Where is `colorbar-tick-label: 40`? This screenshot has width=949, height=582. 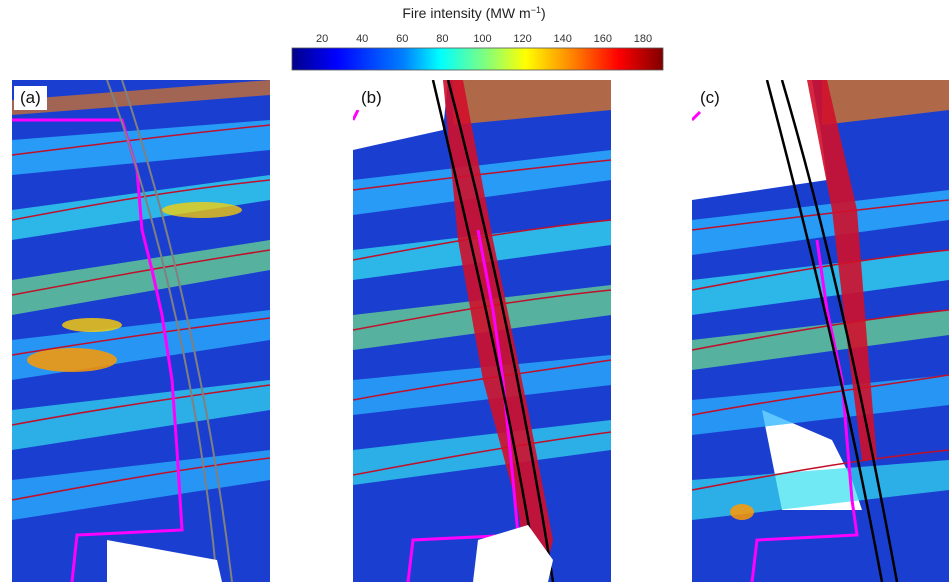
colorbar-tick-label: 40 is located at coordinates (362, 39).